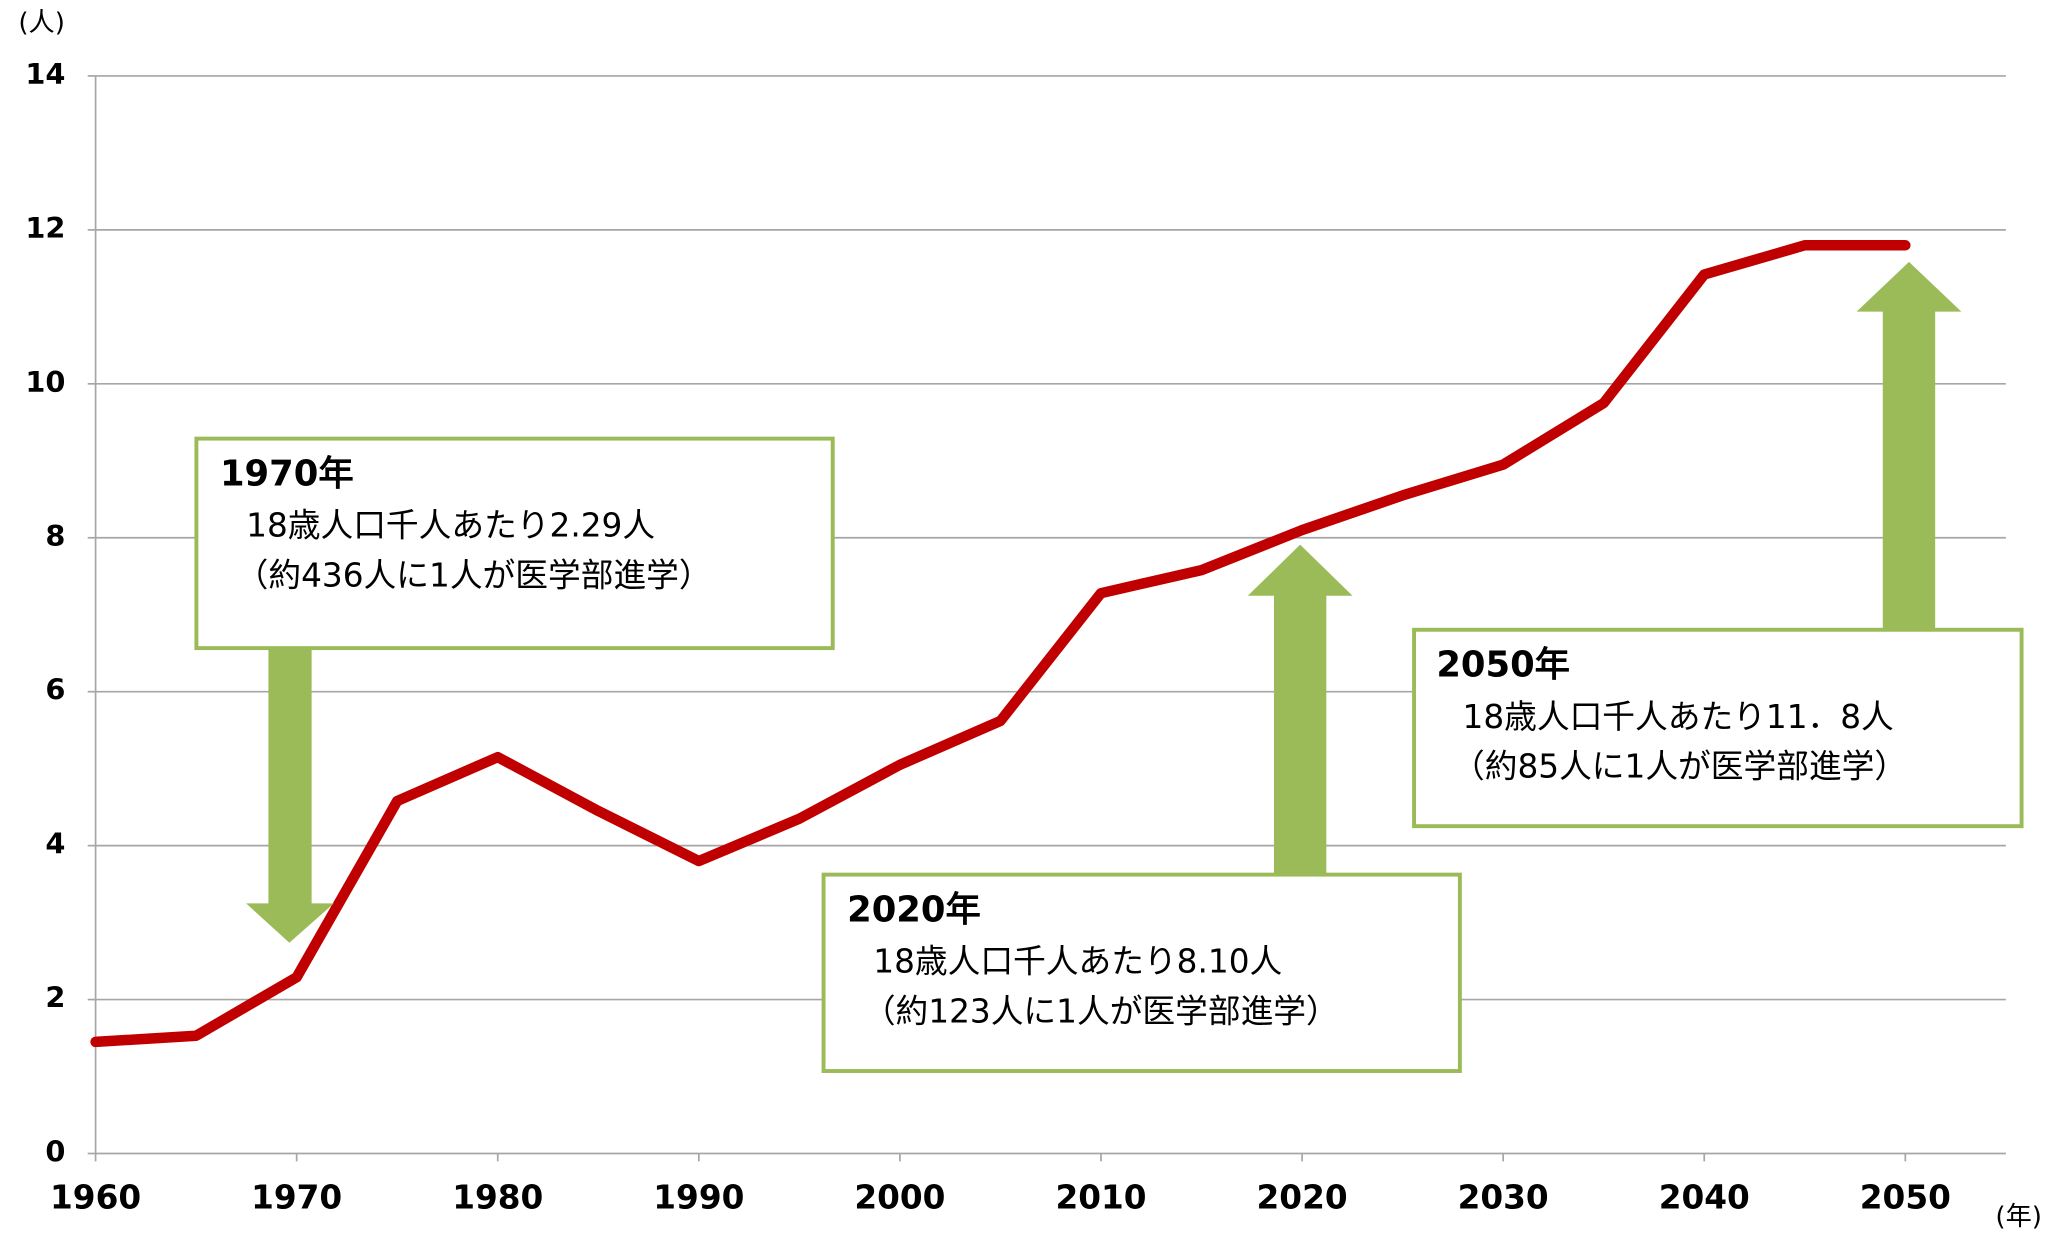 This screenshot has height=1240, width=2053. I want to click on x-tick-label: 2040, so click(1704, 1197).